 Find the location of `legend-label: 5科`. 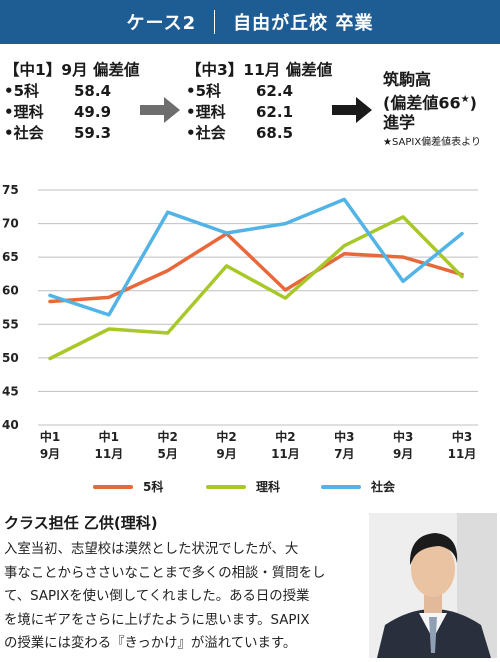

legend-label: 5科 is located at coordinates (153, 486).